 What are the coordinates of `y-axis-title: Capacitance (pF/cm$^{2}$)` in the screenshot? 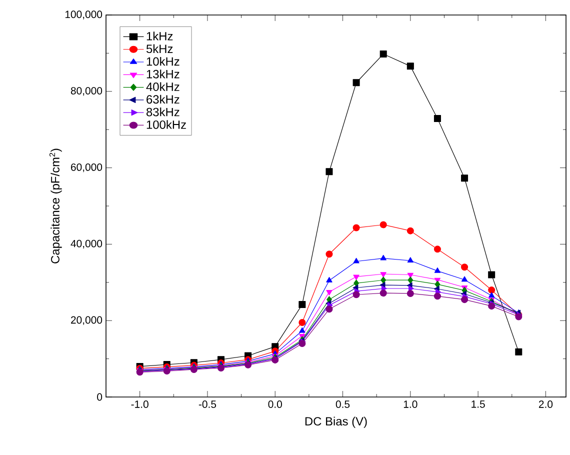 It's located at (55, 206).